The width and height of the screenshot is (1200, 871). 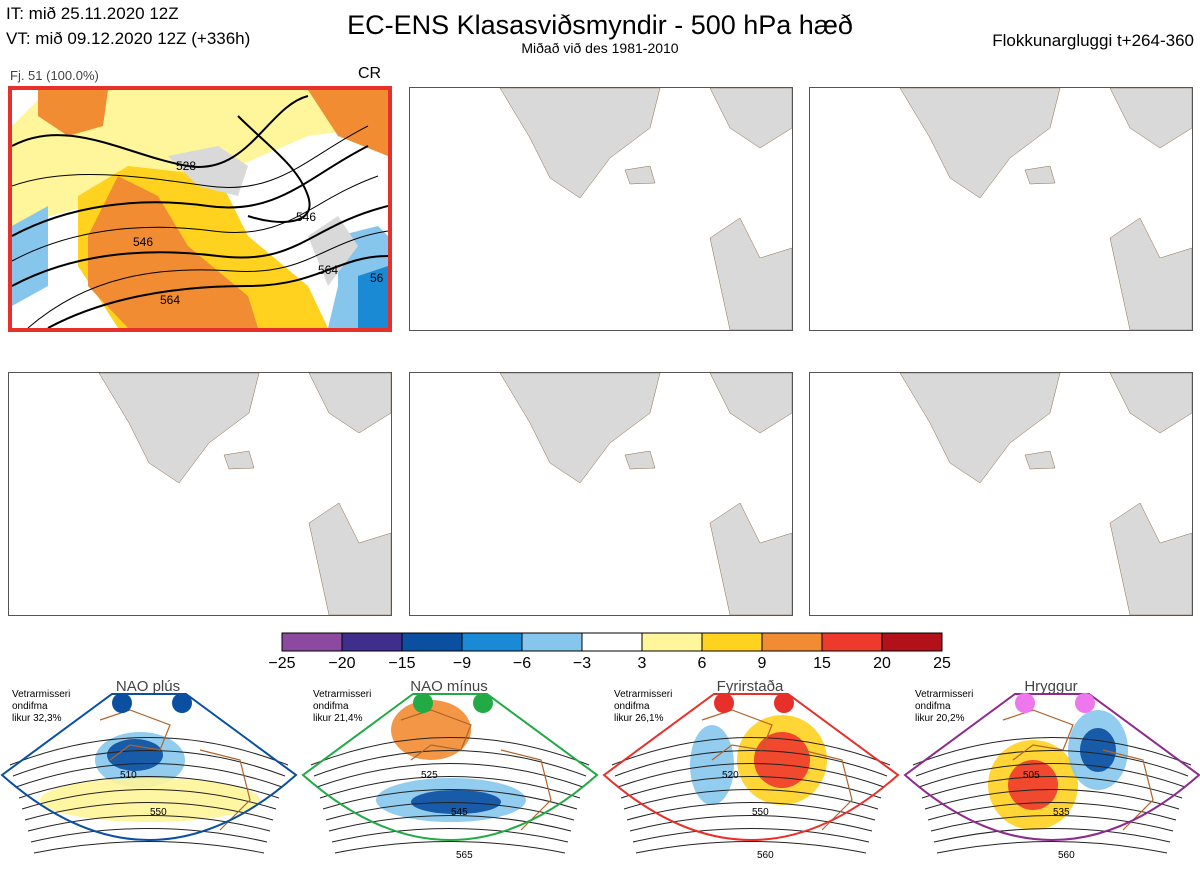 What do you see at coordinates (822, 663) in the screenshot?
I see `colorbar-tick-label: 15` at bounding box center [822, 663].